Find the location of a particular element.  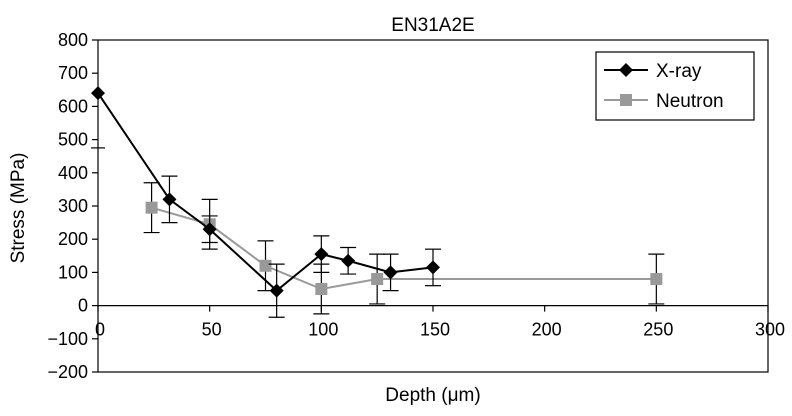

legend-item-neutron: Neutron is located at coordinates (664, 101).